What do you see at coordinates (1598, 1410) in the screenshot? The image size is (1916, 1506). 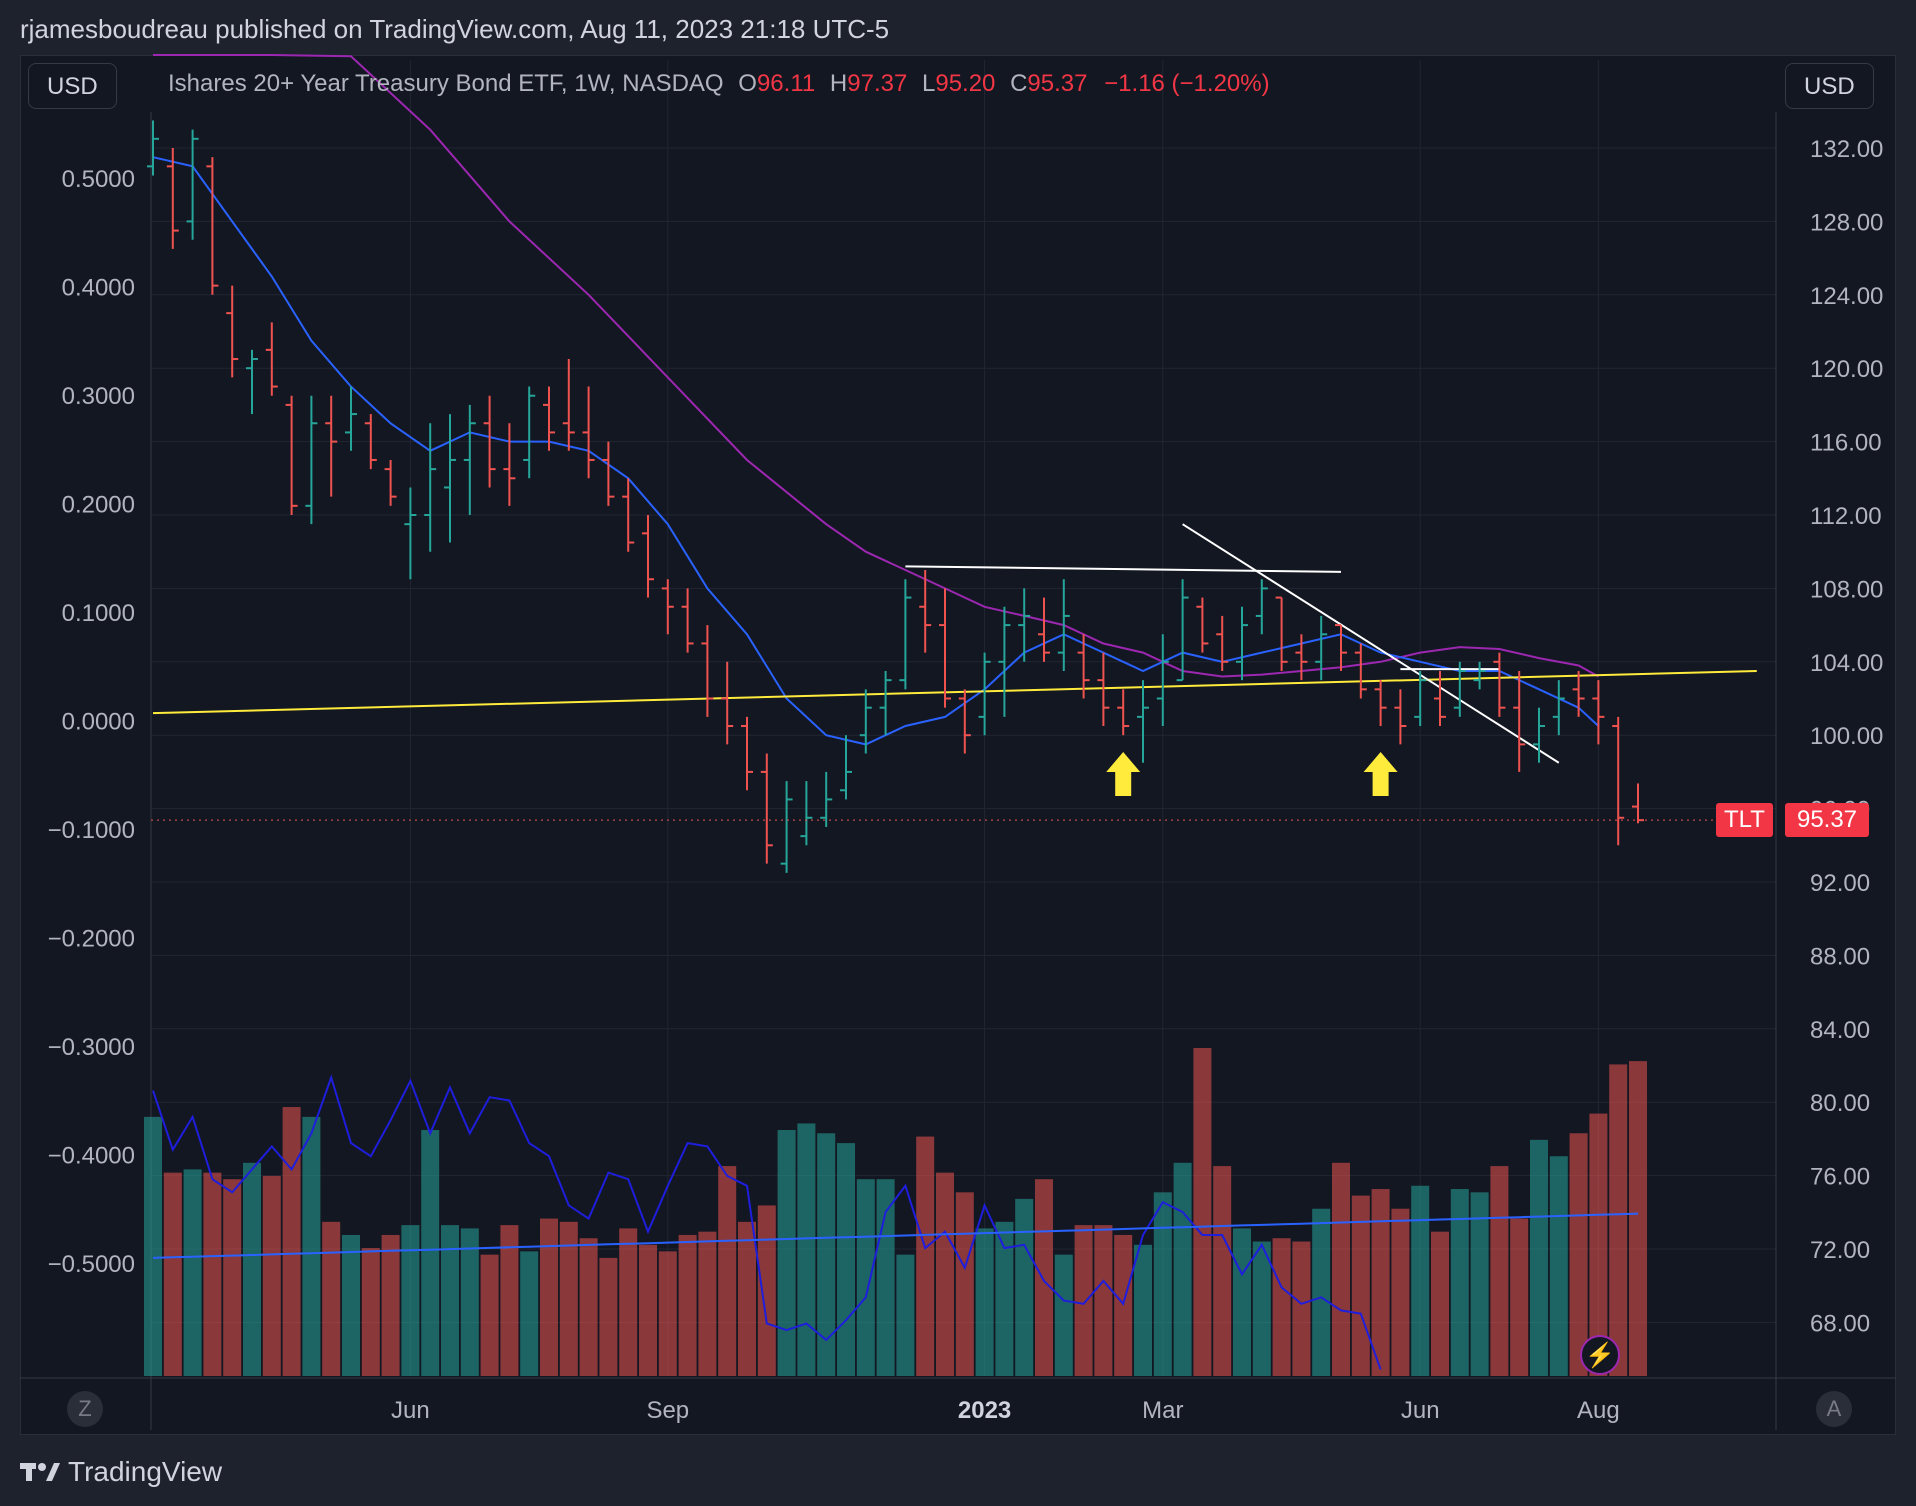 I see `time-axis-label: Aug` at bounding box center [1598, 1410].